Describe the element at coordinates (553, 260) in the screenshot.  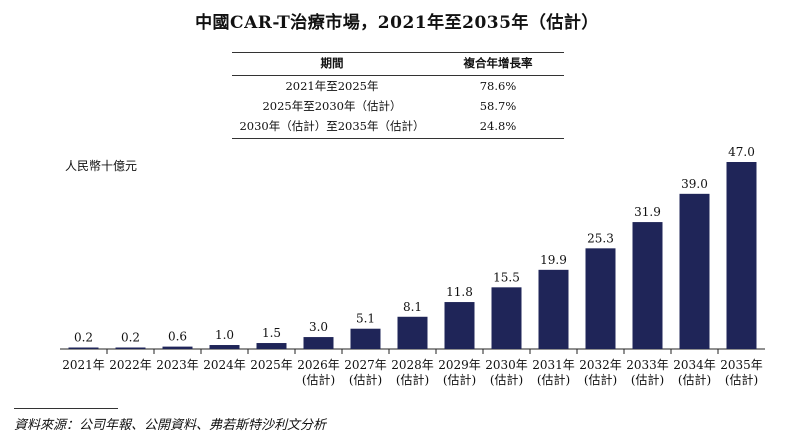
I see `bar-value-label: 19.9` at that location.